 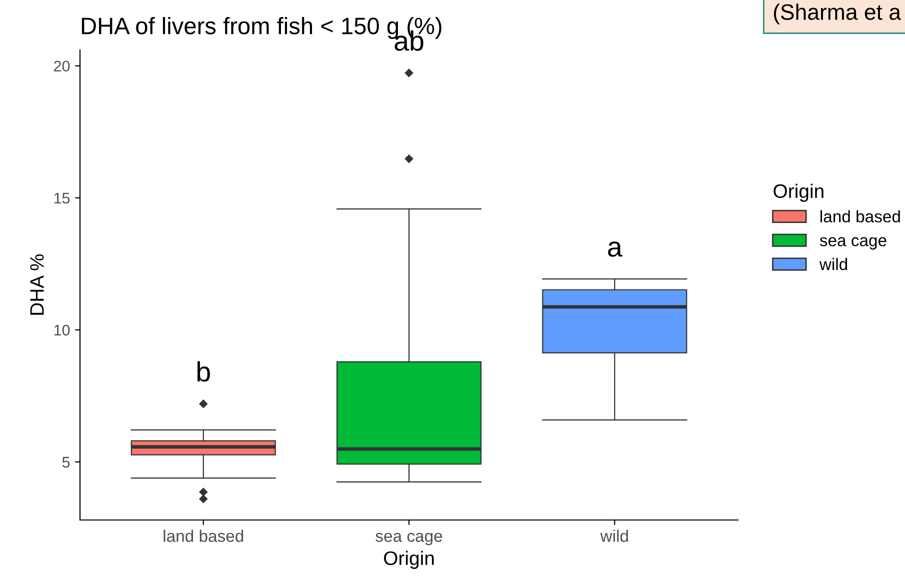 What do you see at coordinates (62, 66) in the screenshot?
I see `y-tick-label: 20` at bounding box center [62, 66].